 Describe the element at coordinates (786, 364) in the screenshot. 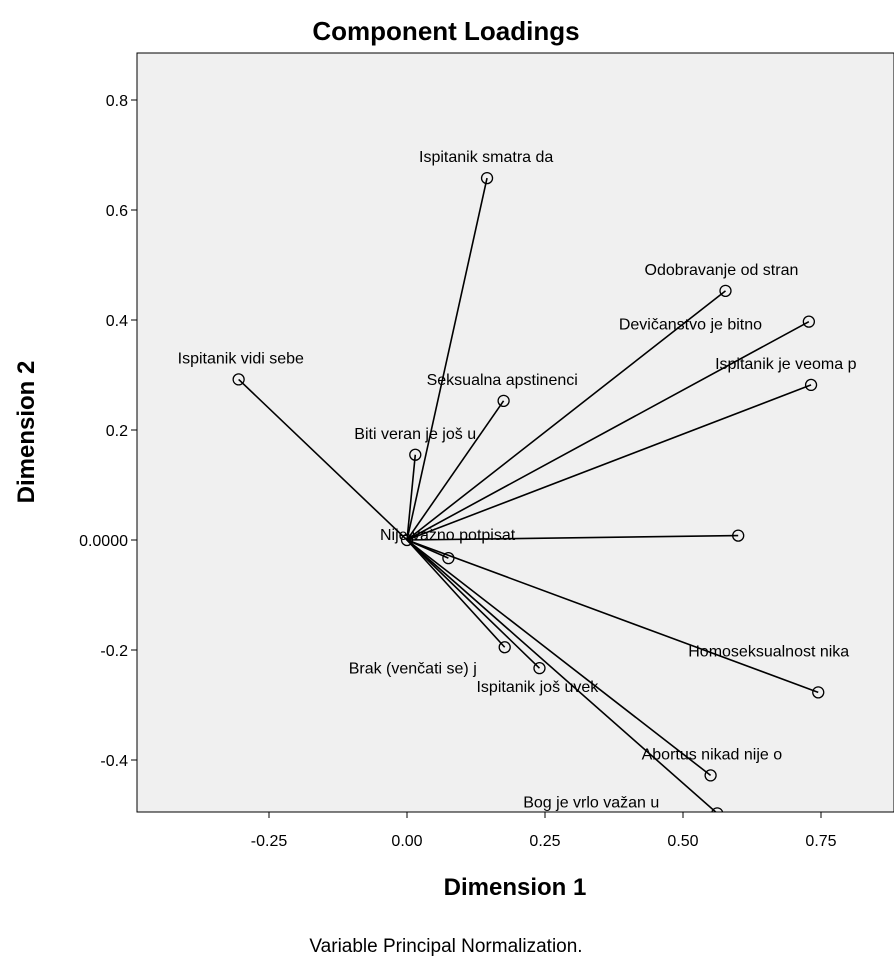

I see `point-label: Ispitanik je veoma p` at that location.